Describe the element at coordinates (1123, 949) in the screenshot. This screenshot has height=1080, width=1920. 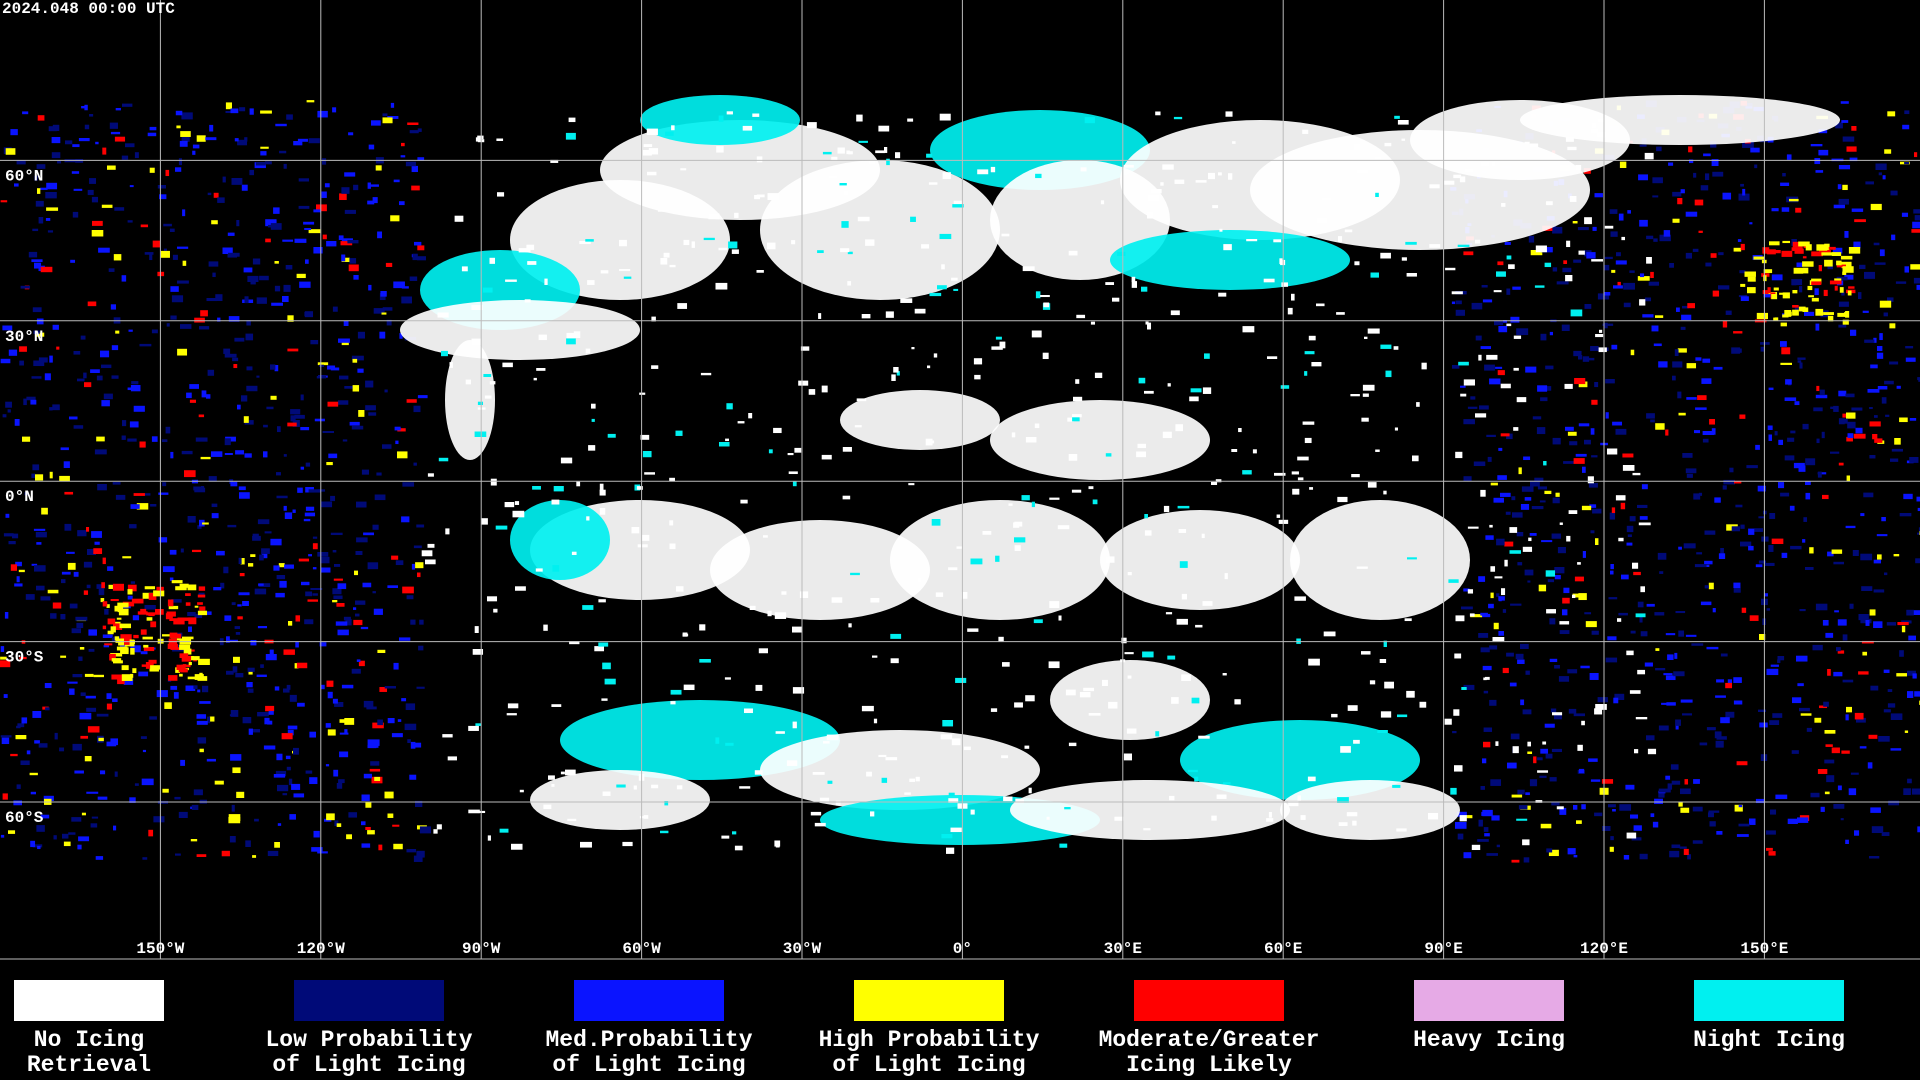
I see `longitude-label: 30°E` at that location.